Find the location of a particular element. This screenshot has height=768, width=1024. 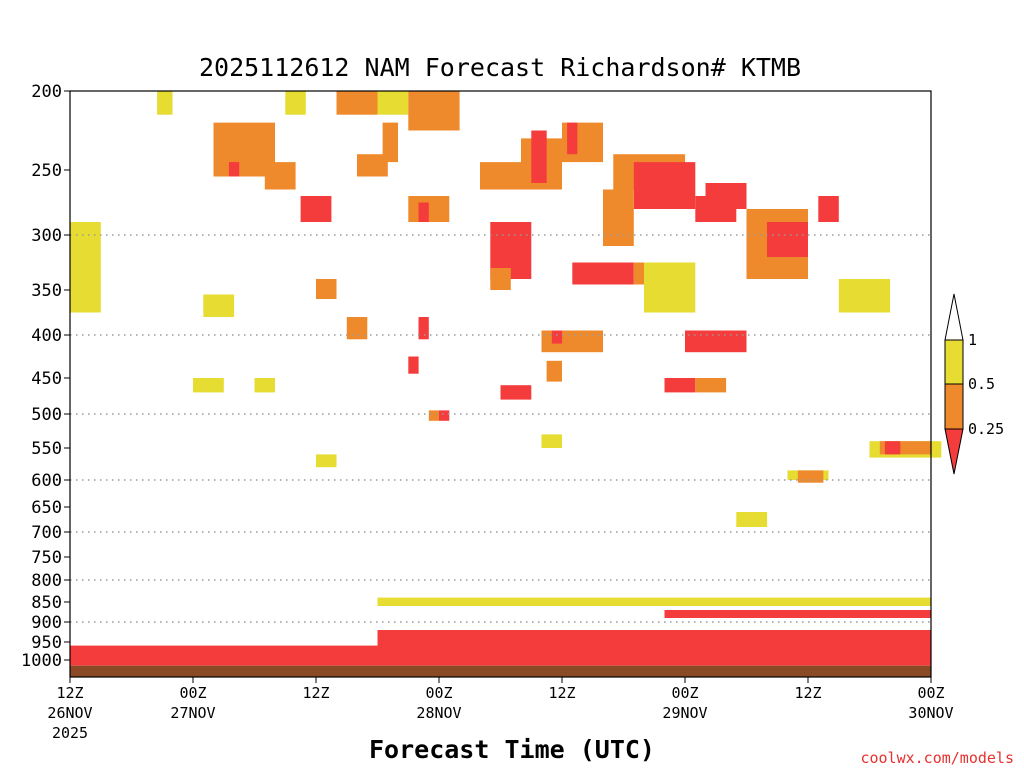

x-tick-year: 2025 is located at coordinates (70, 733).